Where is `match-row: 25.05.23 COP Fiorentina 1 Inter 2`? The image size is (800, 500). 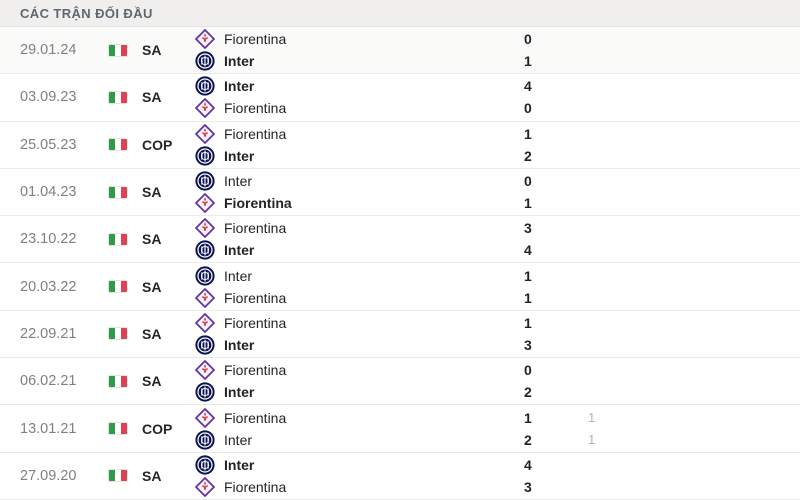 match-row: 25.05.23 COP Fiorentina 1 Inter 2 is located at coordinates (400, 145).